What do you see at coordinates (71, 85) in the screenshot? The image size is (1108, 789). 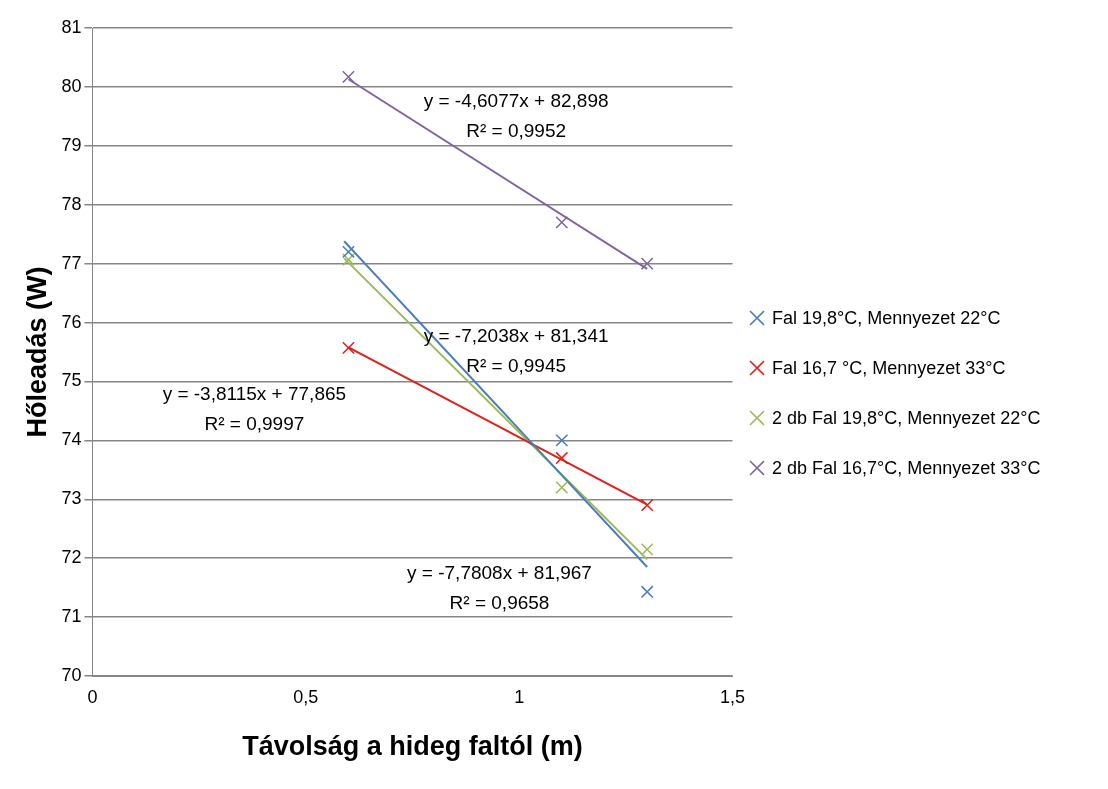 I see `y-tick-label: 80` at bounding box center [71, 85].